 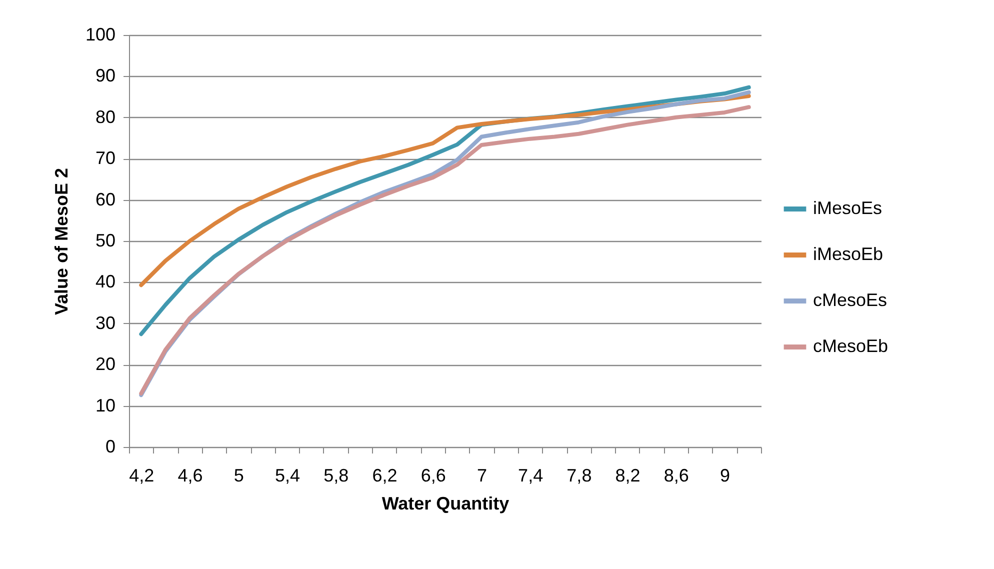 I want to click on legend-label: iMesoEb, so click(x=848, y=254).